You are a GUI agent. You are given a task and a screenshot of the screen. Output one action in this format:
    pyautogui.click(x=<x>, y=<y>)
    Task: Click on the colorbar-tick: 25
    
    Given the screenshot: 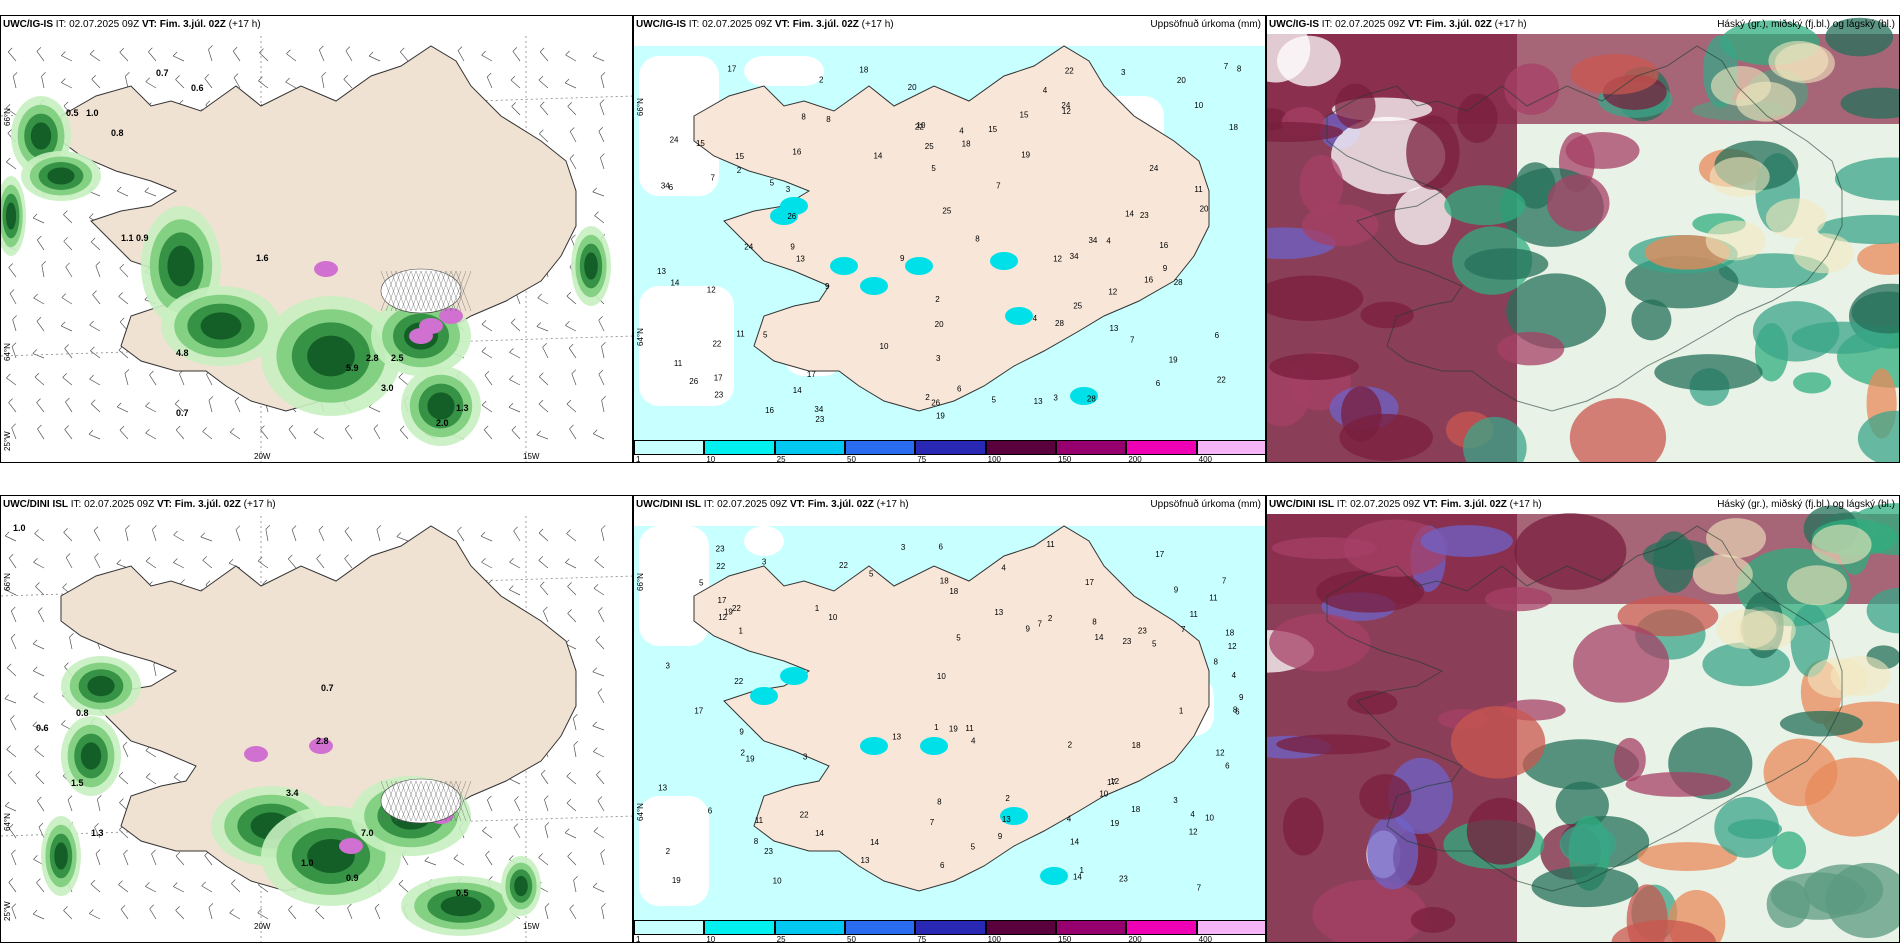 What is the action you would take?
    pyautogui.click(x=781, y=459)
    